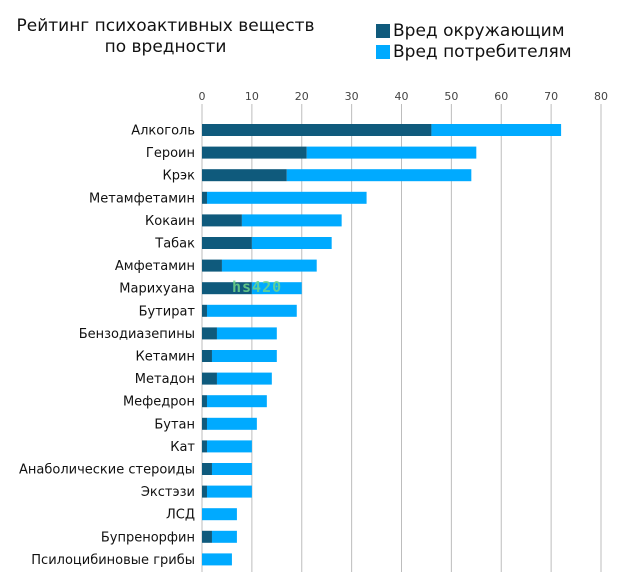 The height and width of the screenshot is (580, 640). What do you see at coordinates (148, 537) in the screenshot?
I see `category-label: Бупренорфин` at bounding box center [148, 537].